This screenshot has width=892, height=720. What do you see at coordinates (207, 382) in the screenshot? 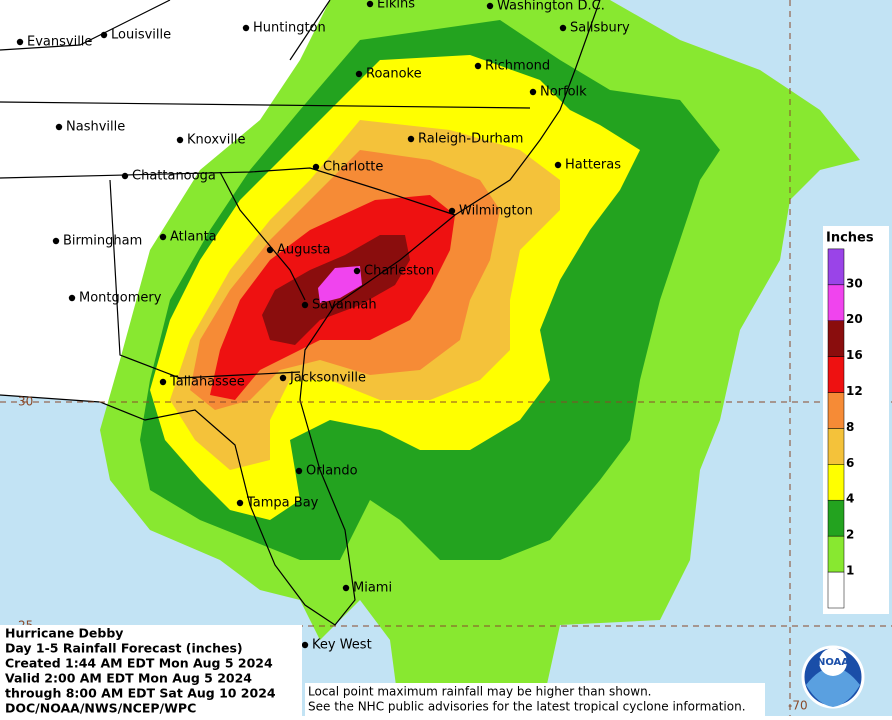
I see `city-label: Tallahassee` at bounding box center [207, 382].